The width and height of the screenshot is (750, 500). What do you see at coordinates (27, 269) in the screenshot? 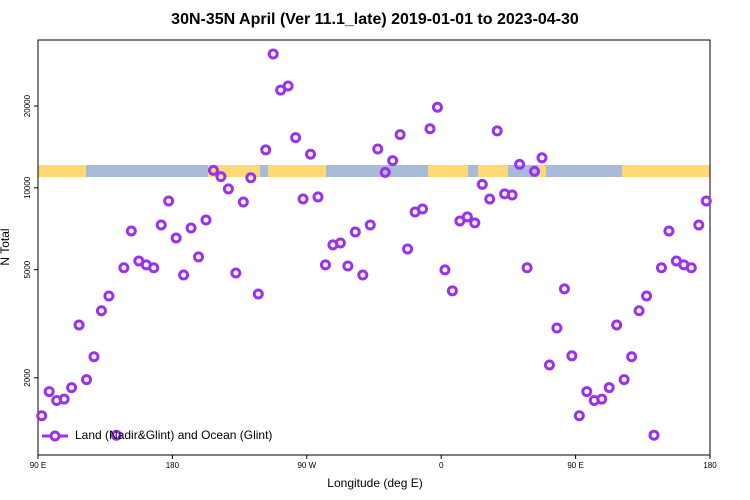
I see `y-tick-label: 5000` at bounding box center [27, 269].